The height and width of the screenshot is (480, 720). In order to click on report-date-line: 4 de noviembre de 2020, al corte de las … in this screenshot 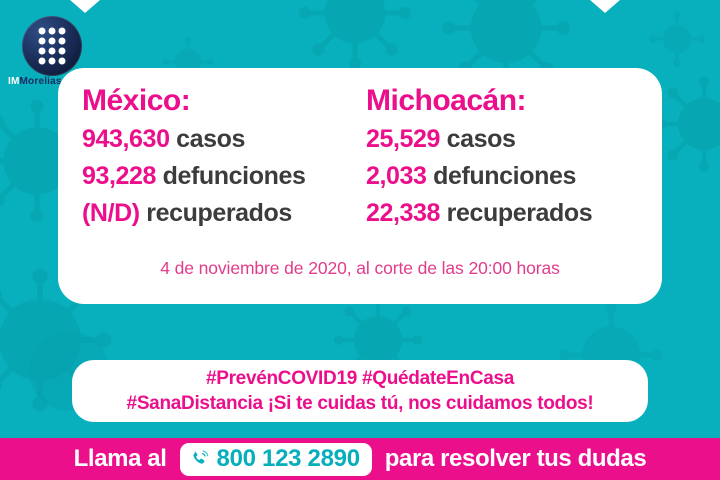, I will do `click(360, 268)`.